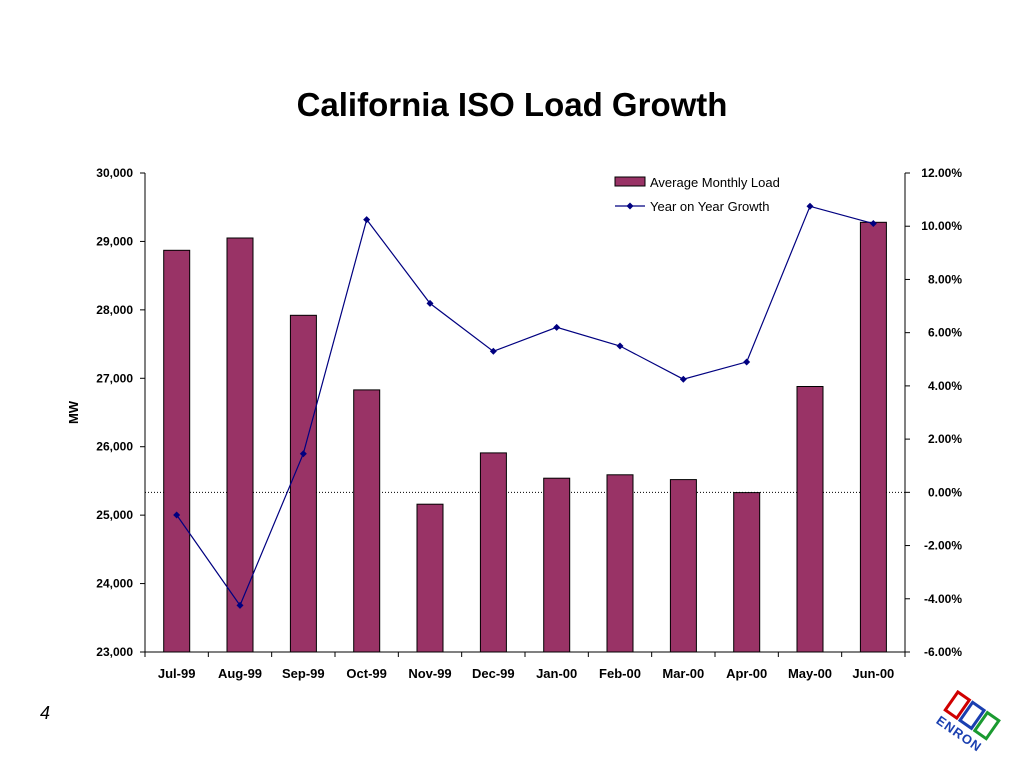 Image resolution: width=1024 pixels, height=768 pixels. What do you see at coordinates (941, 173) in the screenshot?
I see `right-tick-label: 12.00%` at bounding box center [941, 173].